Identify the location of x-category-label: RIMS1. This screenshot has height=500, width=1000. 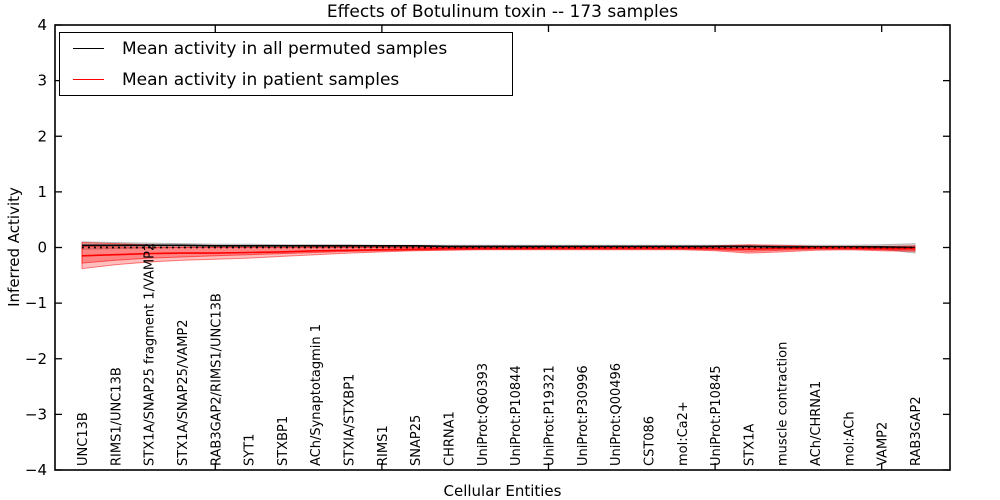
(383, 445).